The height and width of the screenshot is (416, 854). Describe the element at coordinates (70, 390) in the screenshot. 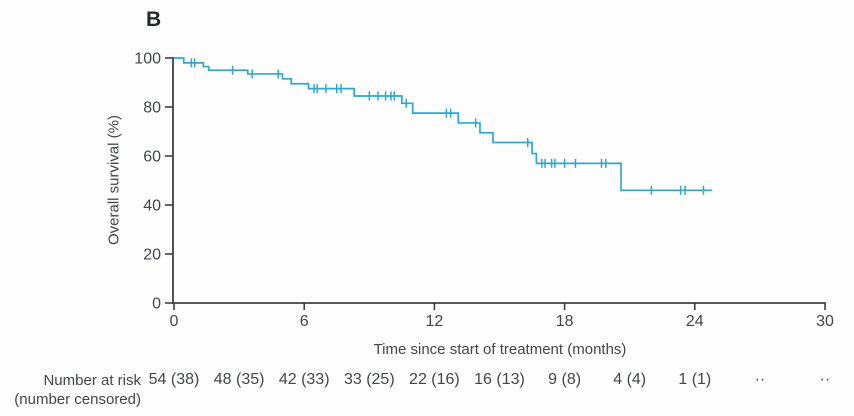

I see `number-at-risk-header: Number at risk (number censored)` at that location.